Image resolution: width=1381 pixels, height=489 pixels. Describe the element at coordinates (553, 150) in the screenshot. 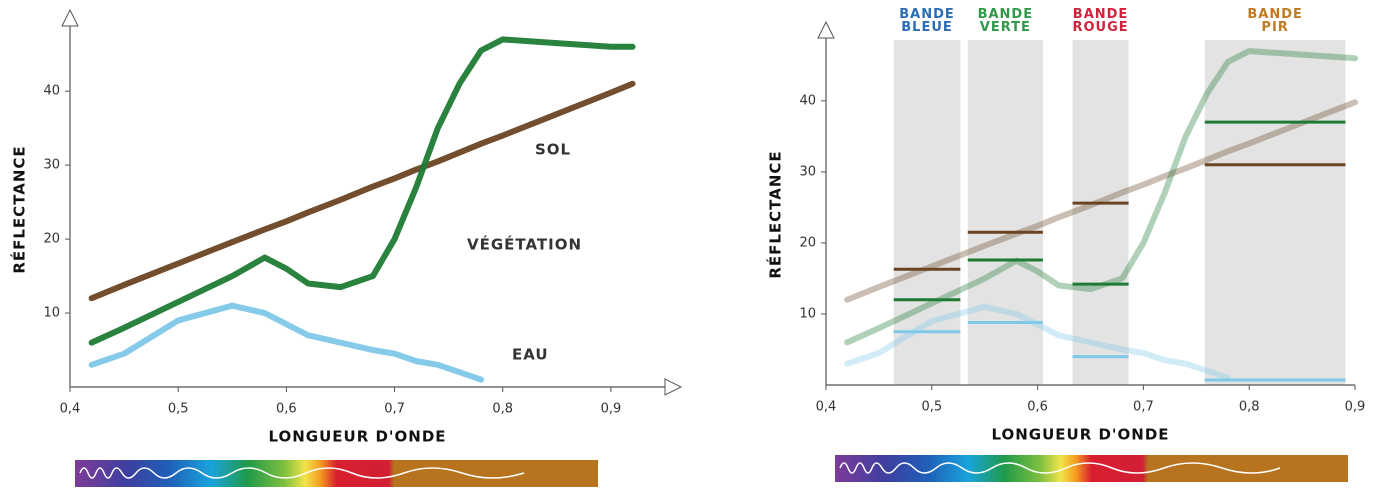

I see `series-label: SOL` at that location.